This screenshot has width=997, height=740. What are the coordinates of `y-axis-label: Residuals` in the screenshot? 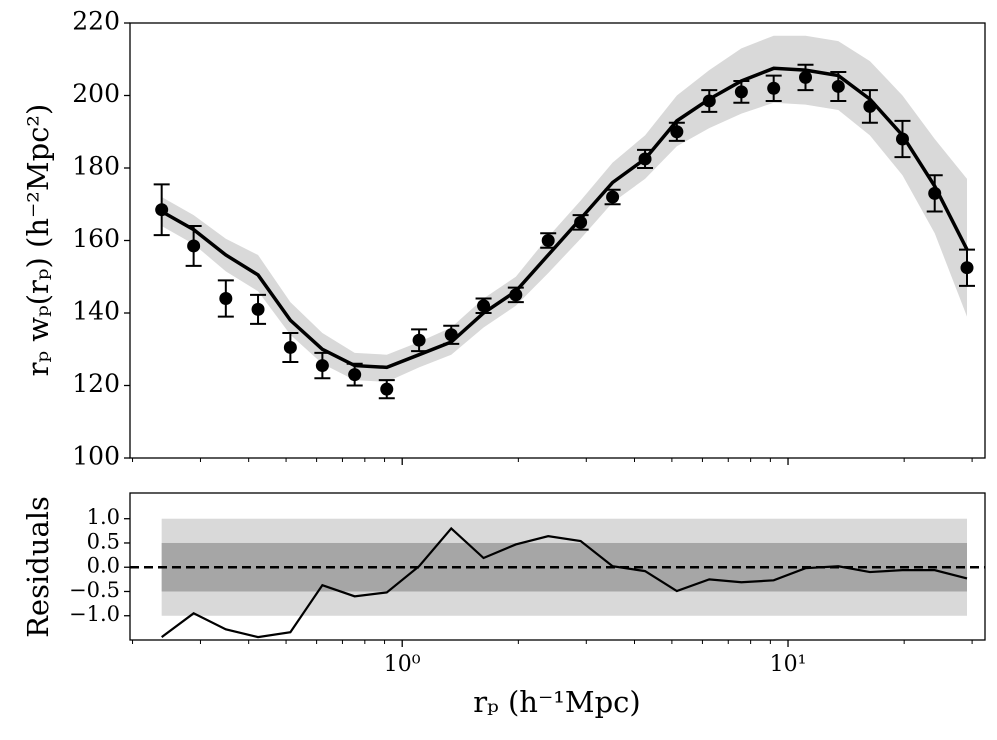 It's located at (38, 567).